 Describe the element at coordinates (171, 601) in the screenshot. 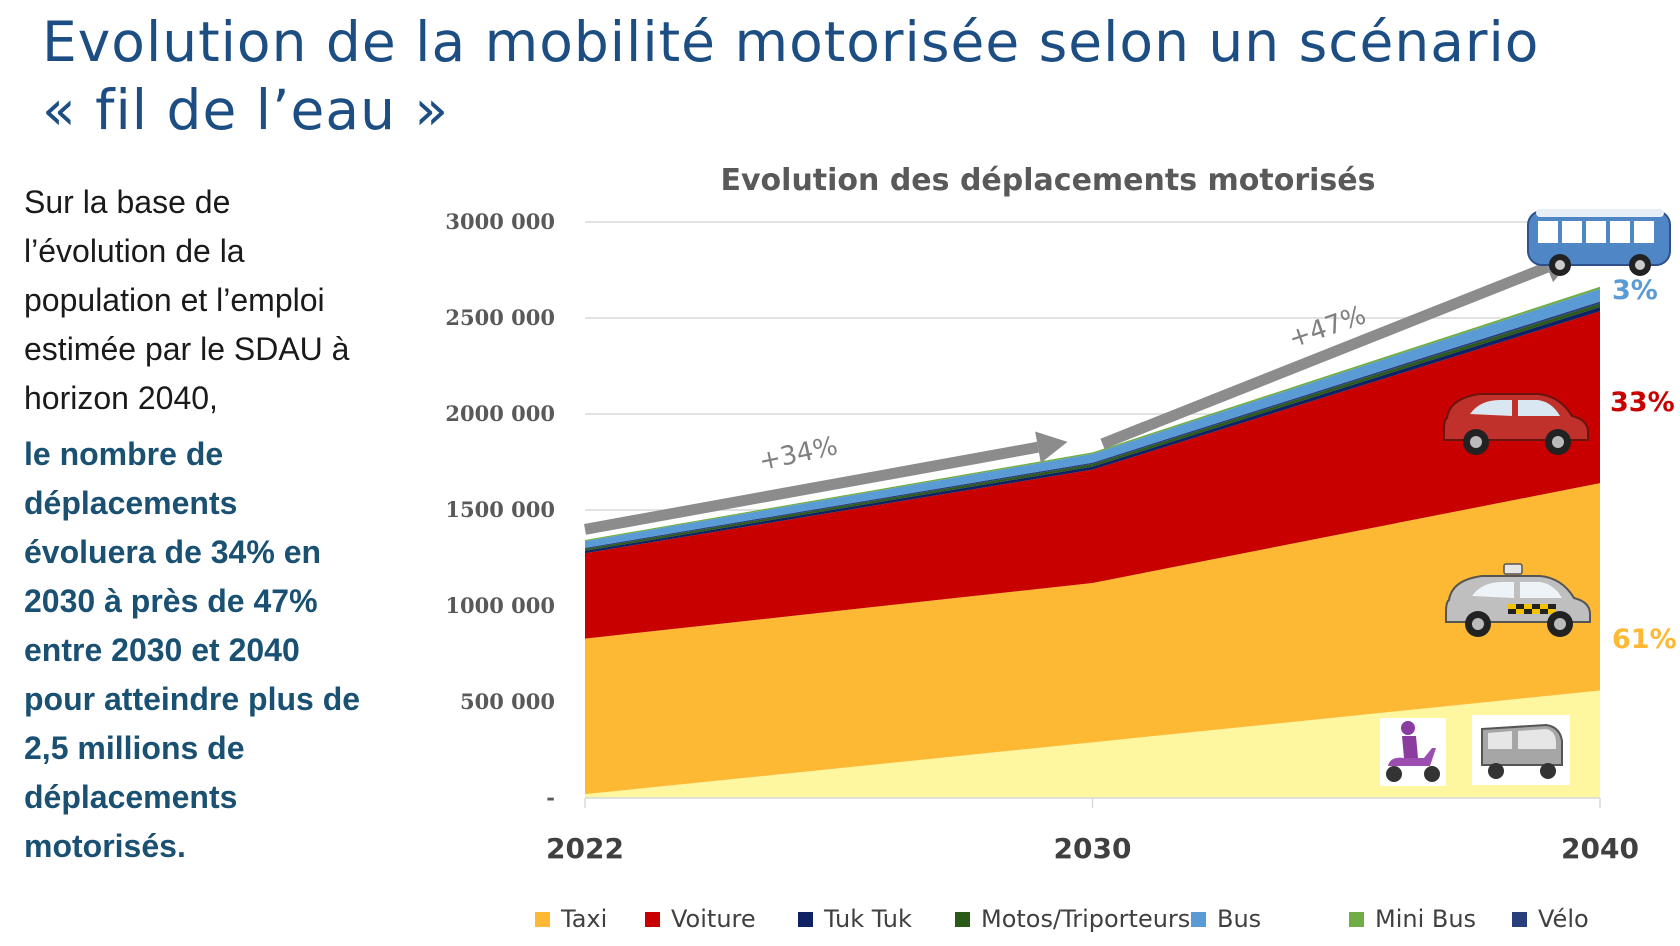

I see `highlight-line: 2030 à près de 47%` at that location.